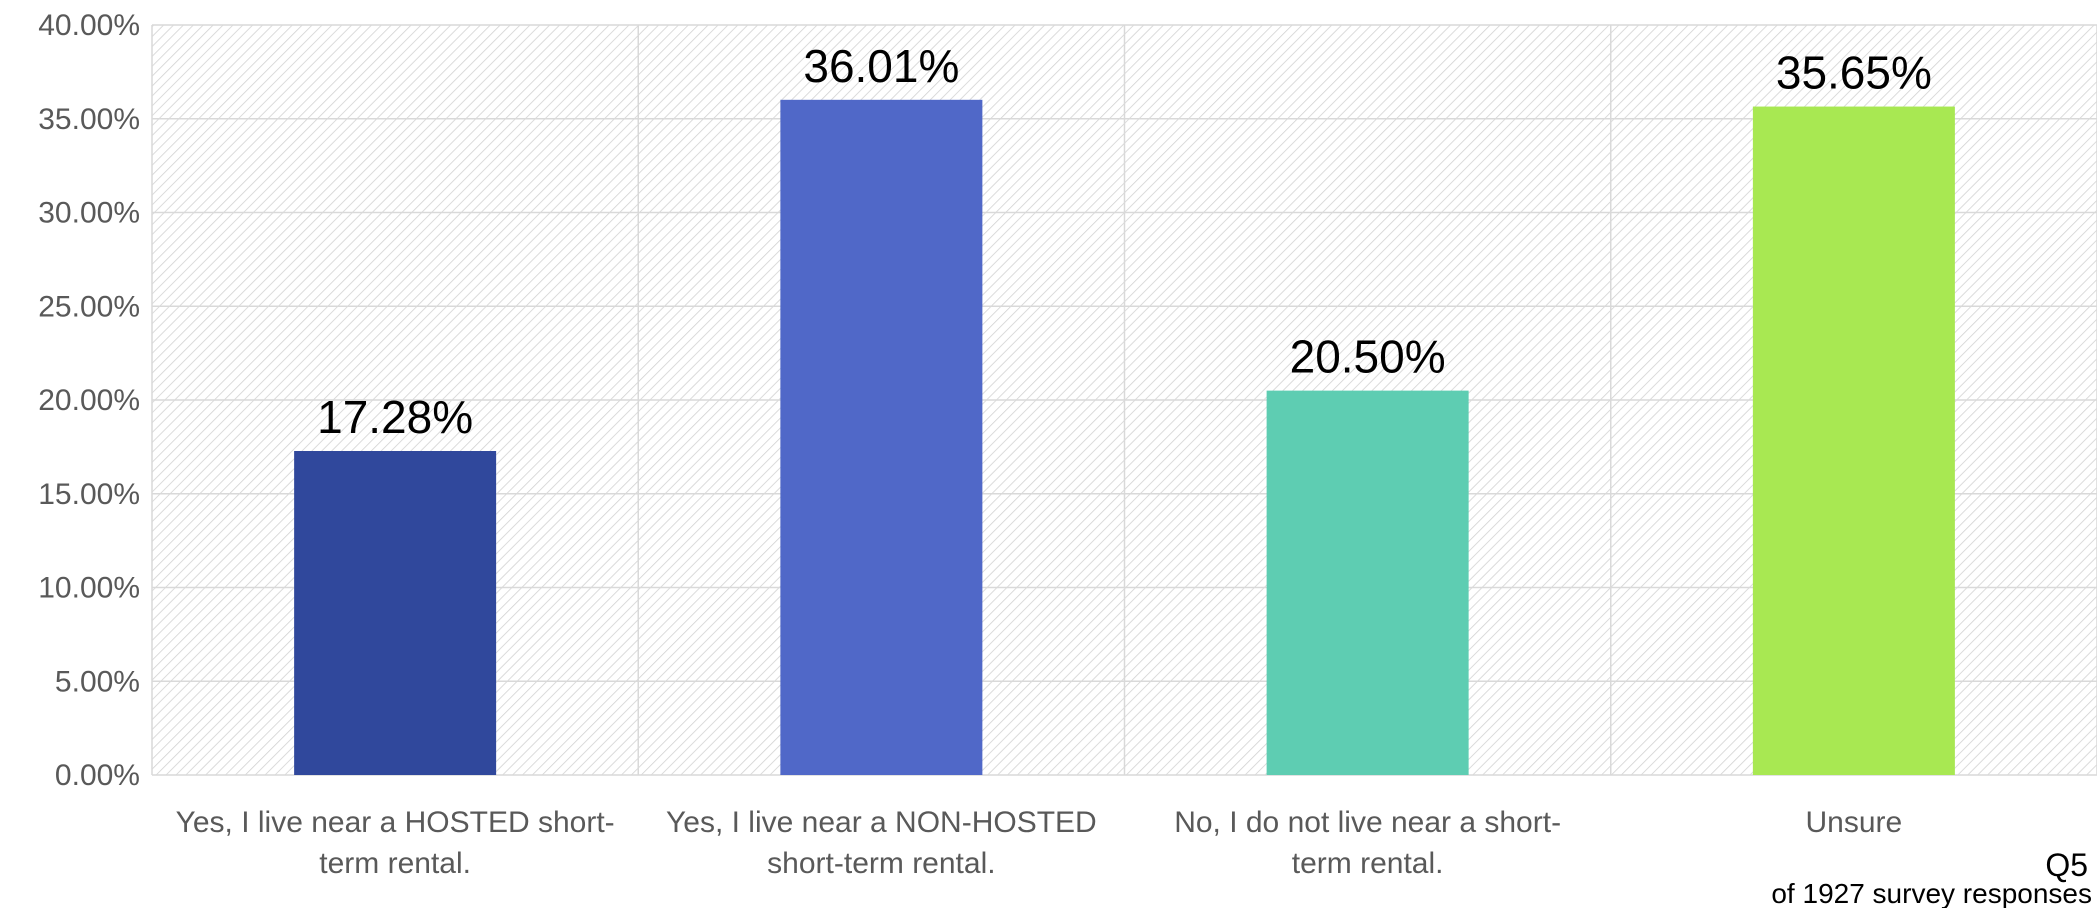 The width and height of the screenshot is (2097, 908). Describe the element at coordinates (1854, 73) in the screenshot. I see `data-label: 35.65%` at that location.